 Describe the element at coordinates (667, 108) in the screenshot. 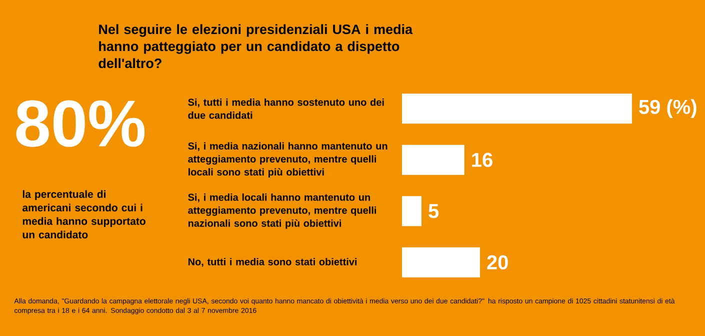

I see `data-label: 59 (%)` at that location.